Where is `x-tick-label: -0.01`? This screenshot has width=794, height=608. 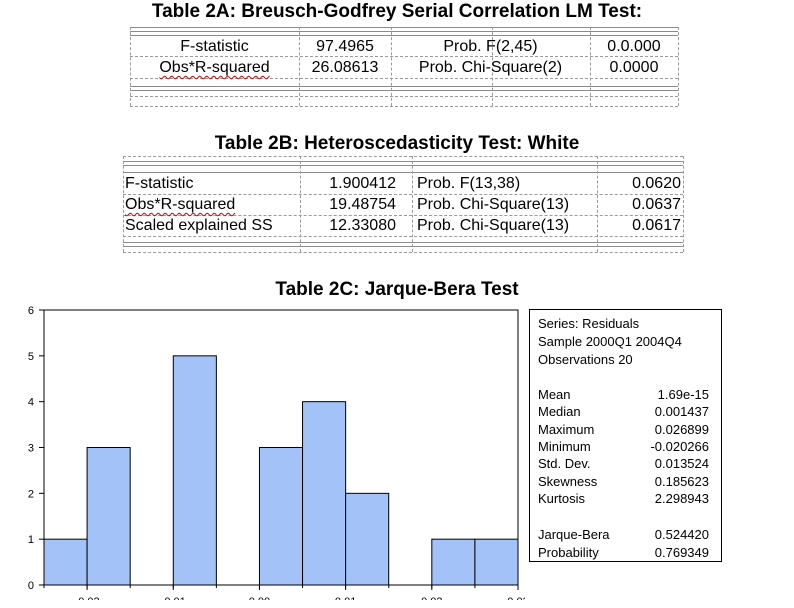
x-tick-label: -0.01 is located at coordinates (173, 598).